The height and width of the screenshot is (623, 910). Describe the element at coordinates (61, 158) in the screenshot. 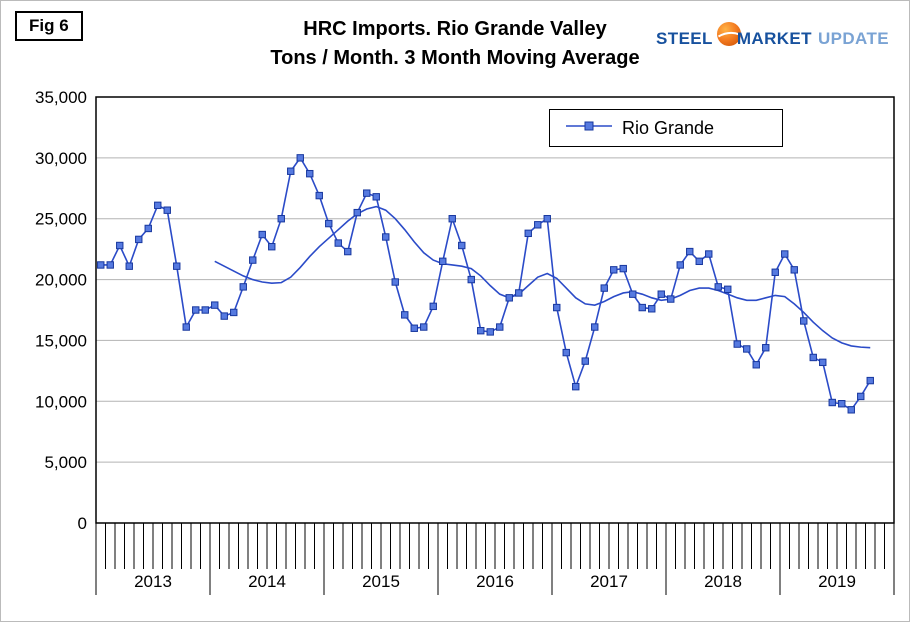

I see `svg-text: 30,000` at that location.